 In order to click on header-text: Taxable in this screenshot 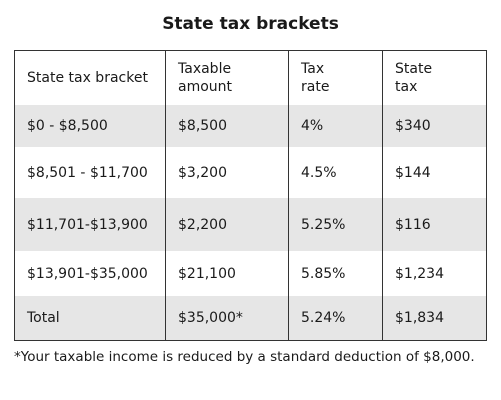, I will do `click(205, 69)`.